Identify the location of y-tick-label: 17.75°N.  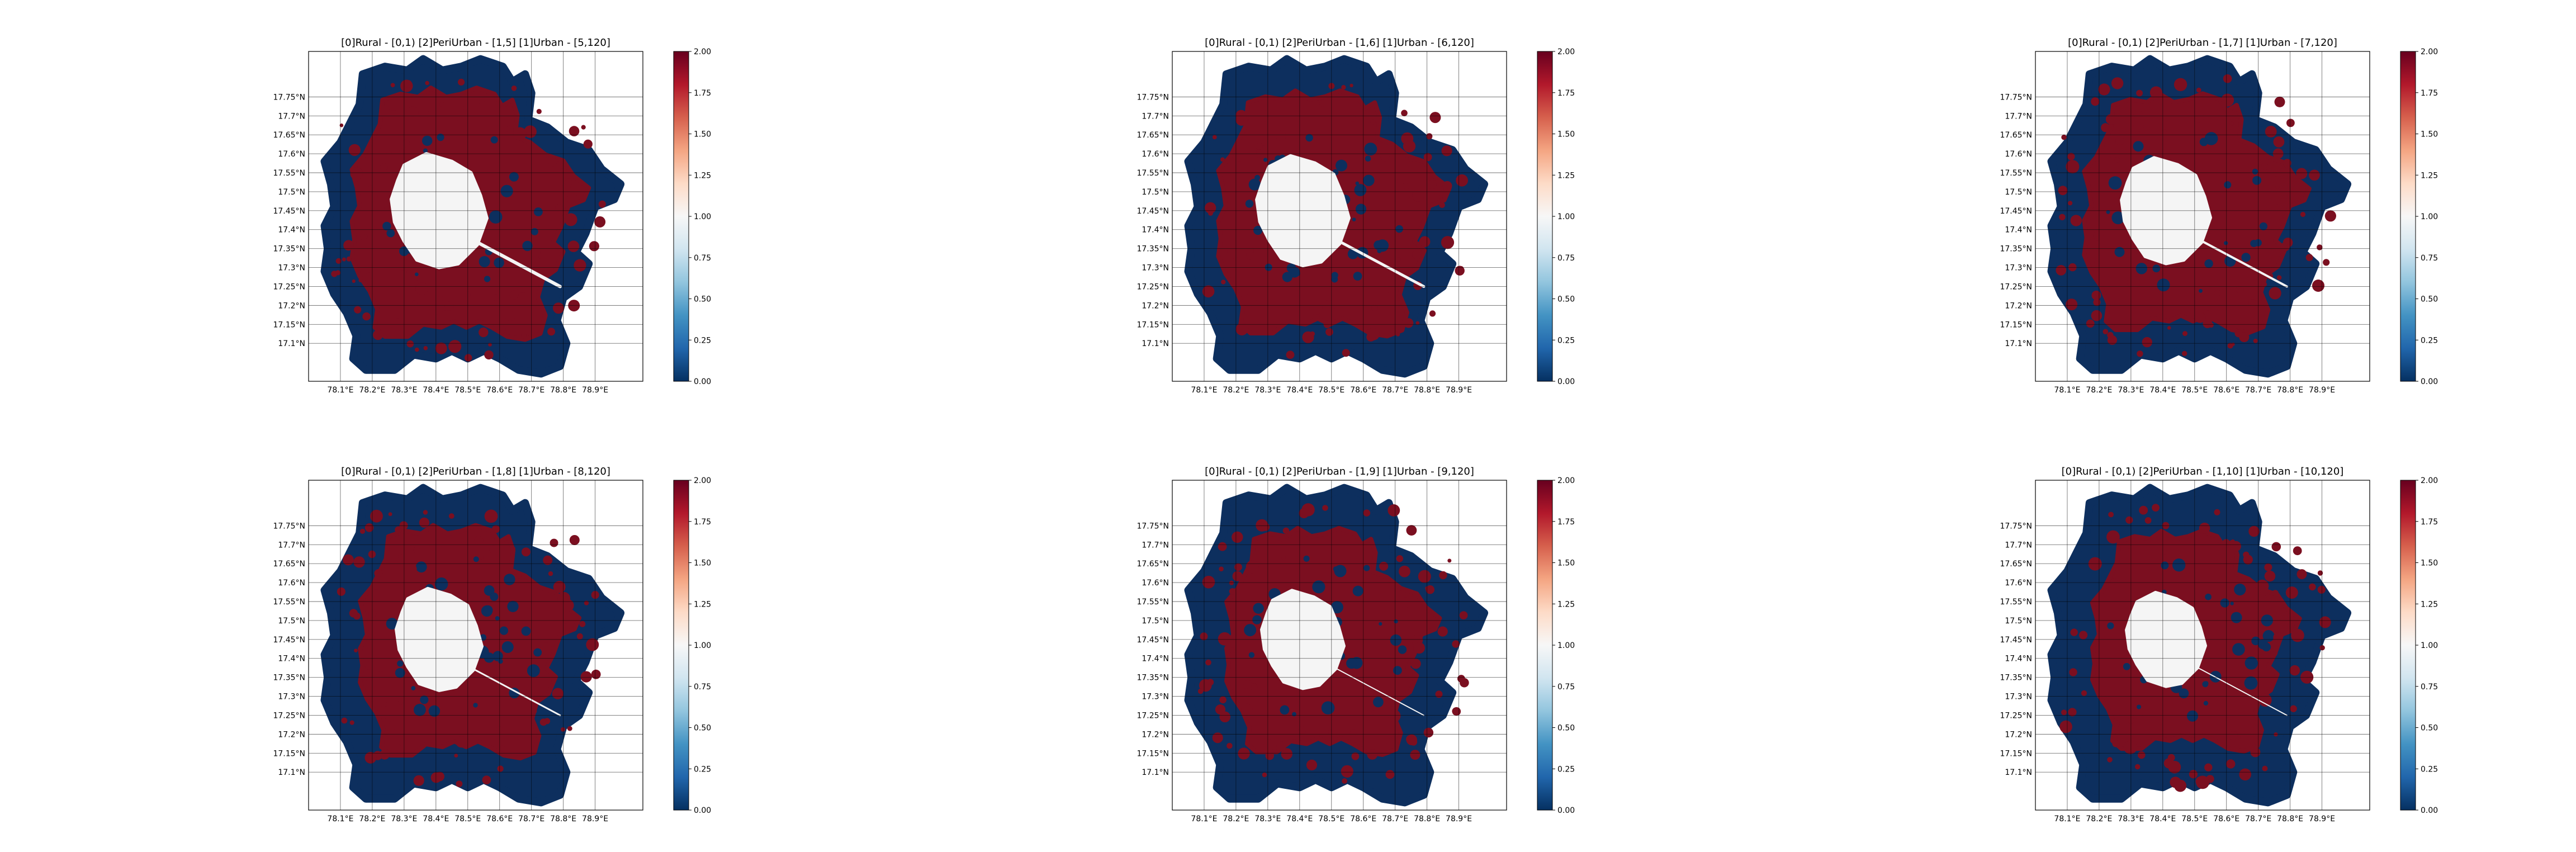
(289, 97).